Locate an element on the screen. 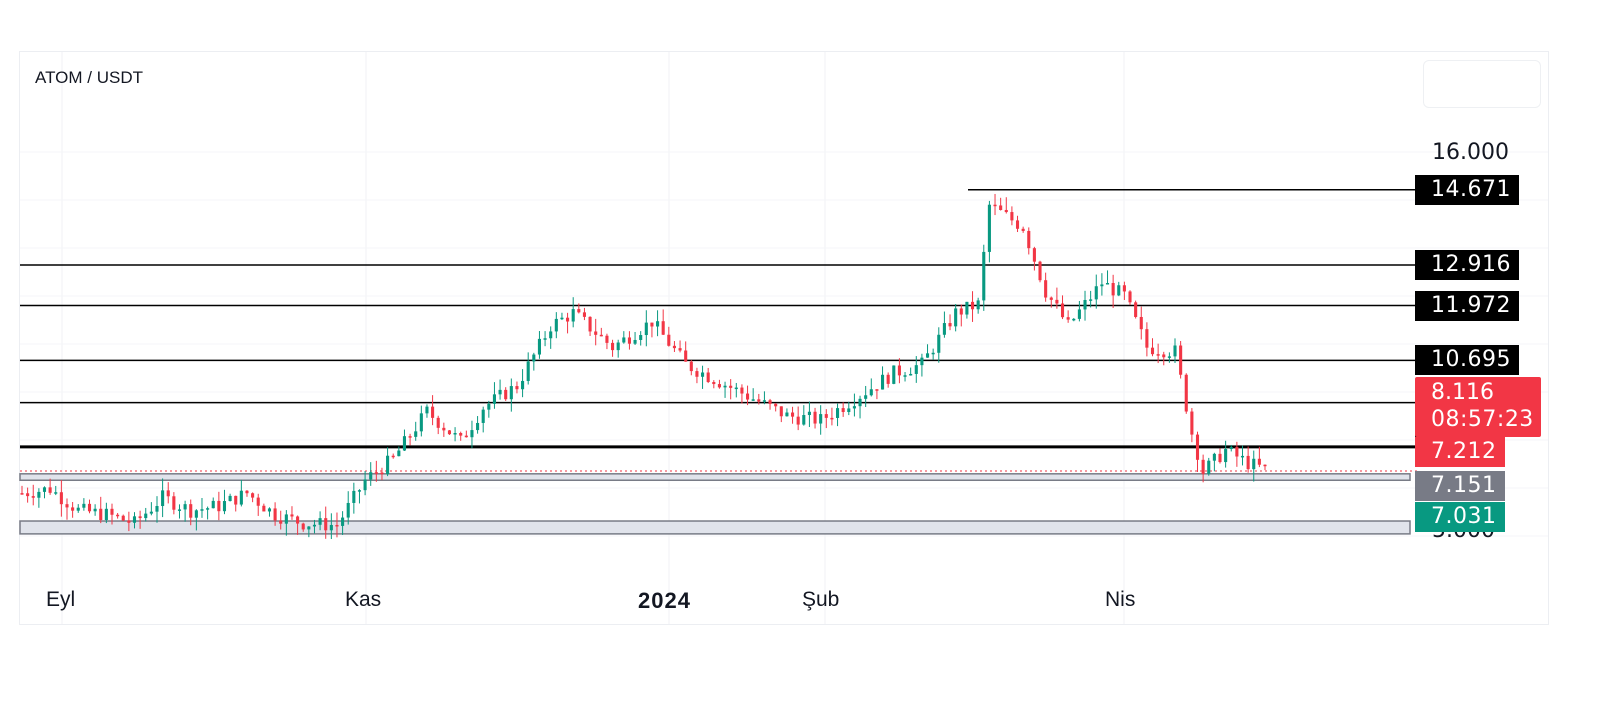 The height and width of the screenshot is (706, 1600). price-tag: 7.151 is located at coordinates (1460, 486).